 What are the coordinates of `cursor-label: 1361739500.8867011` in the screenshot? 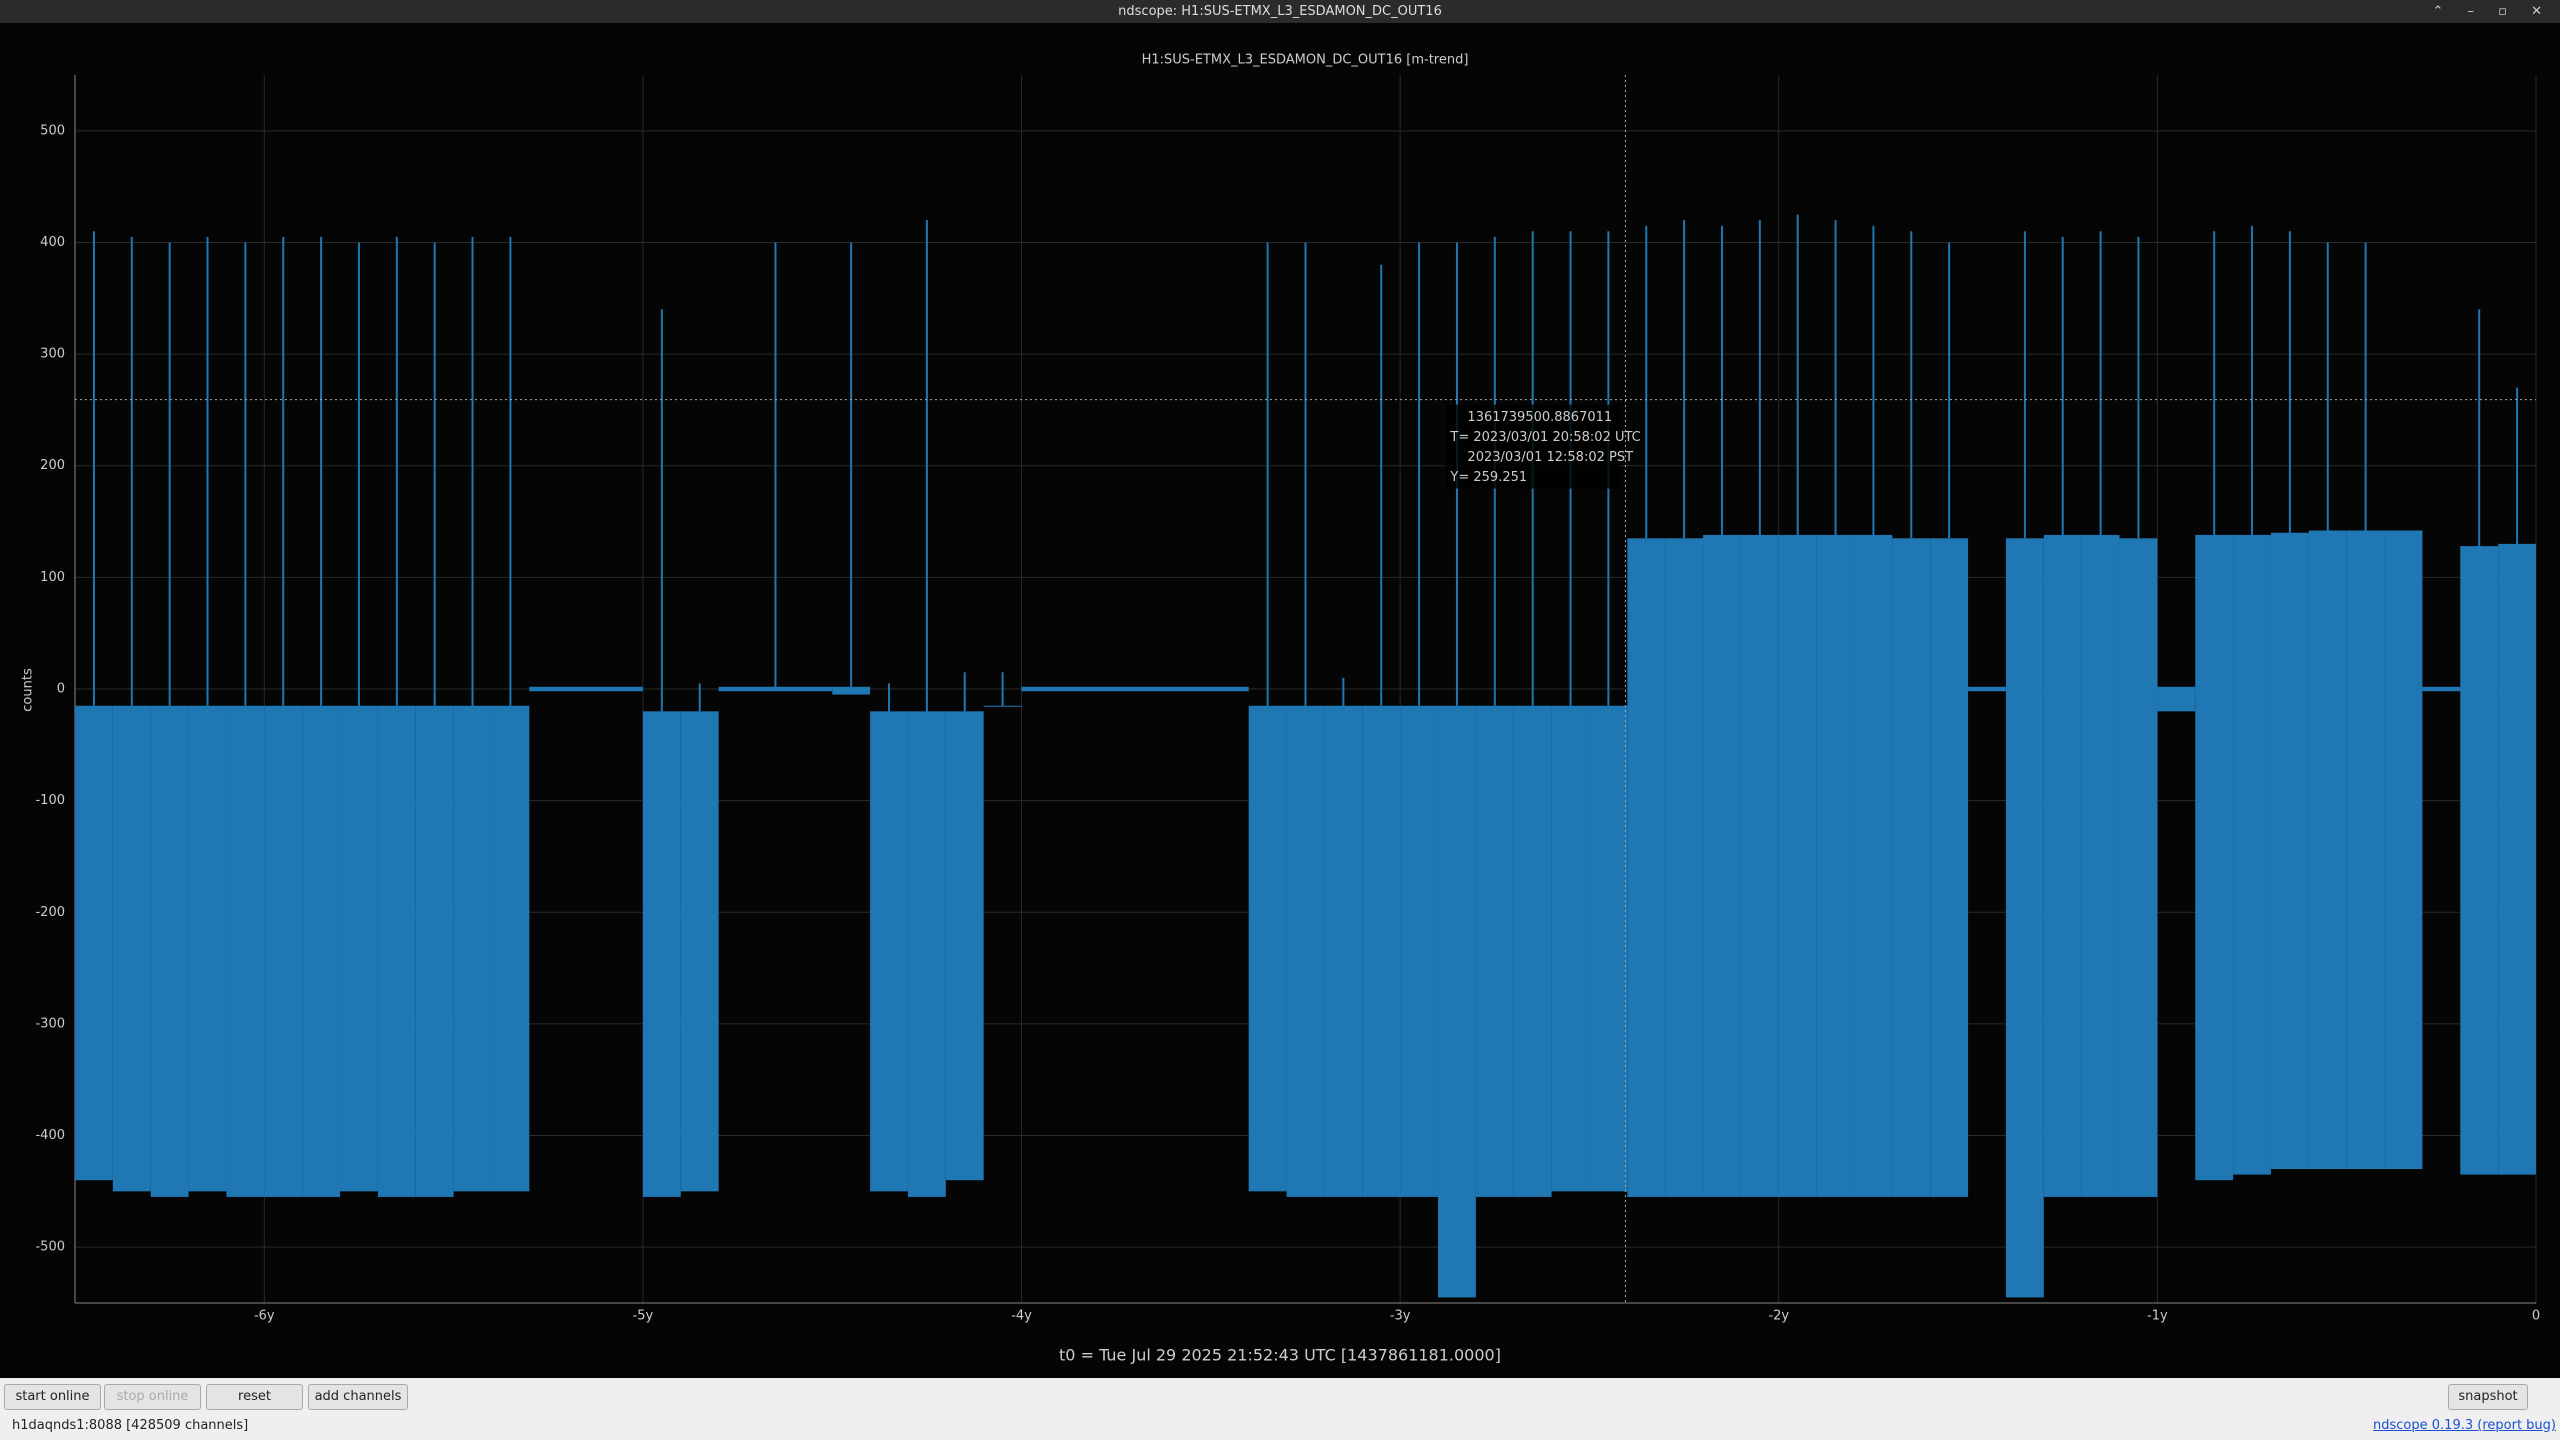 It's located at (1539, 417).